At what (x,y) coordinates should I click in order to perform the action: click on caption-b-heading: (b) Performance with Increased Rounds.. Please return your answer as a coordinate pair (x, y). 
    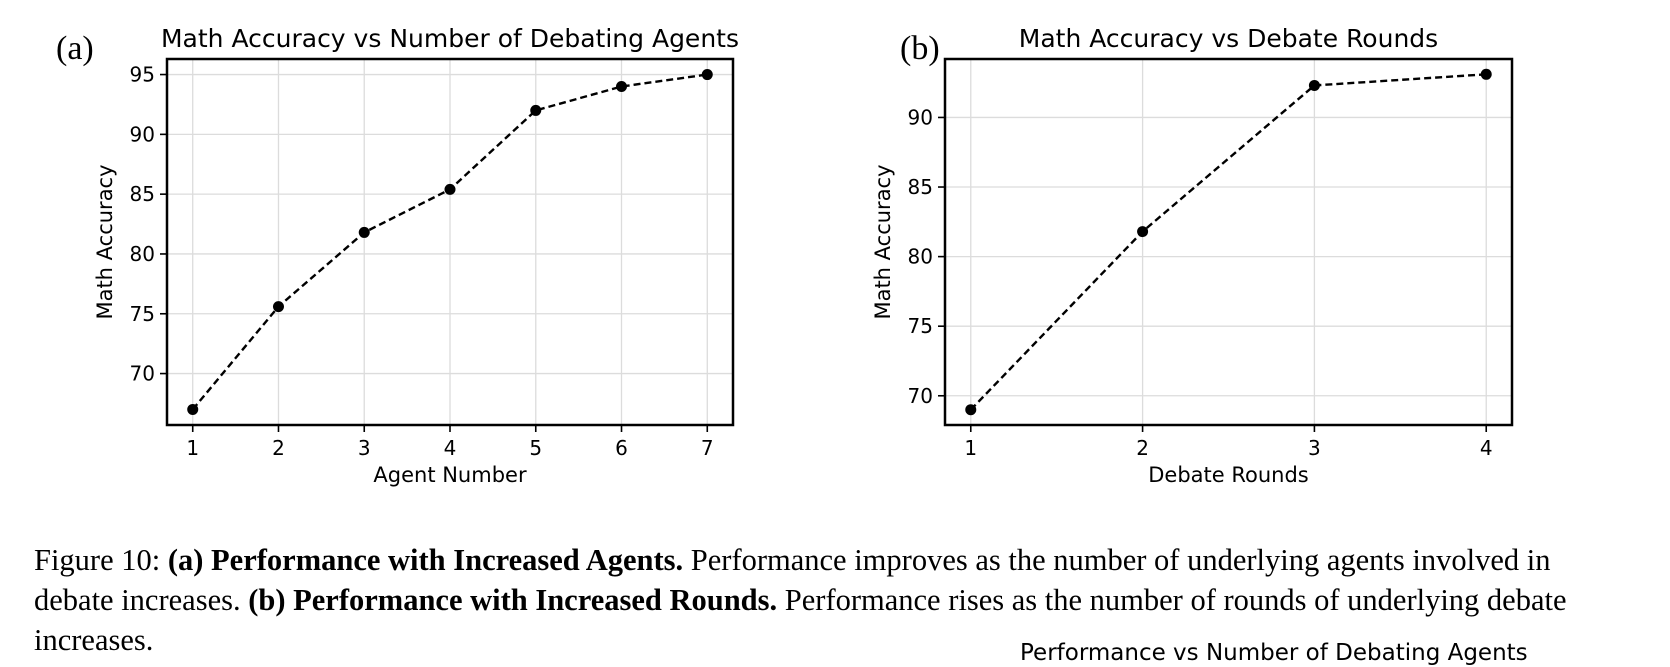
    Looking at the image, I should click on (513, 600).